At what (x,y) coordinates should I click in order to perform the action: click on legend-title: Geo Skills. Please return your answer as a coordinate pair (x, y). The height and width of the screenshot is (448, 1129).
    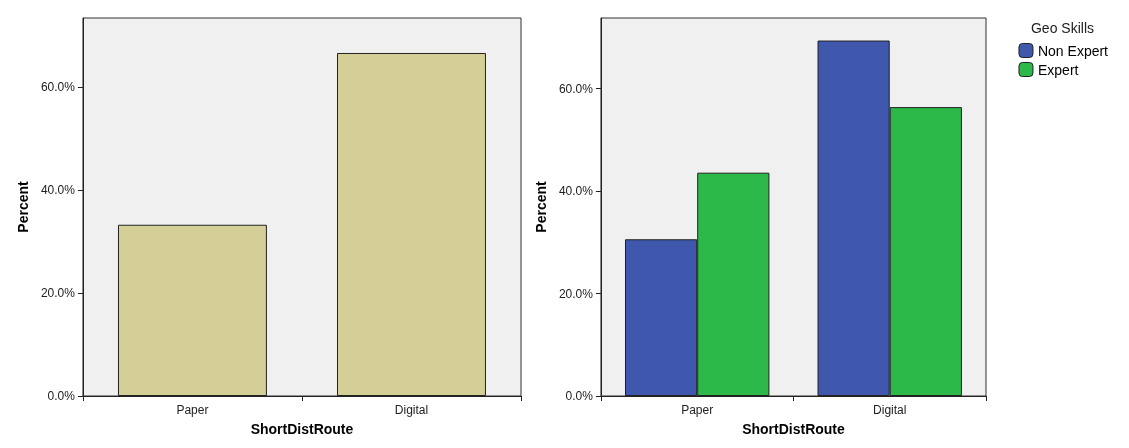
    Looking at the image, I should click on (1062, 28).